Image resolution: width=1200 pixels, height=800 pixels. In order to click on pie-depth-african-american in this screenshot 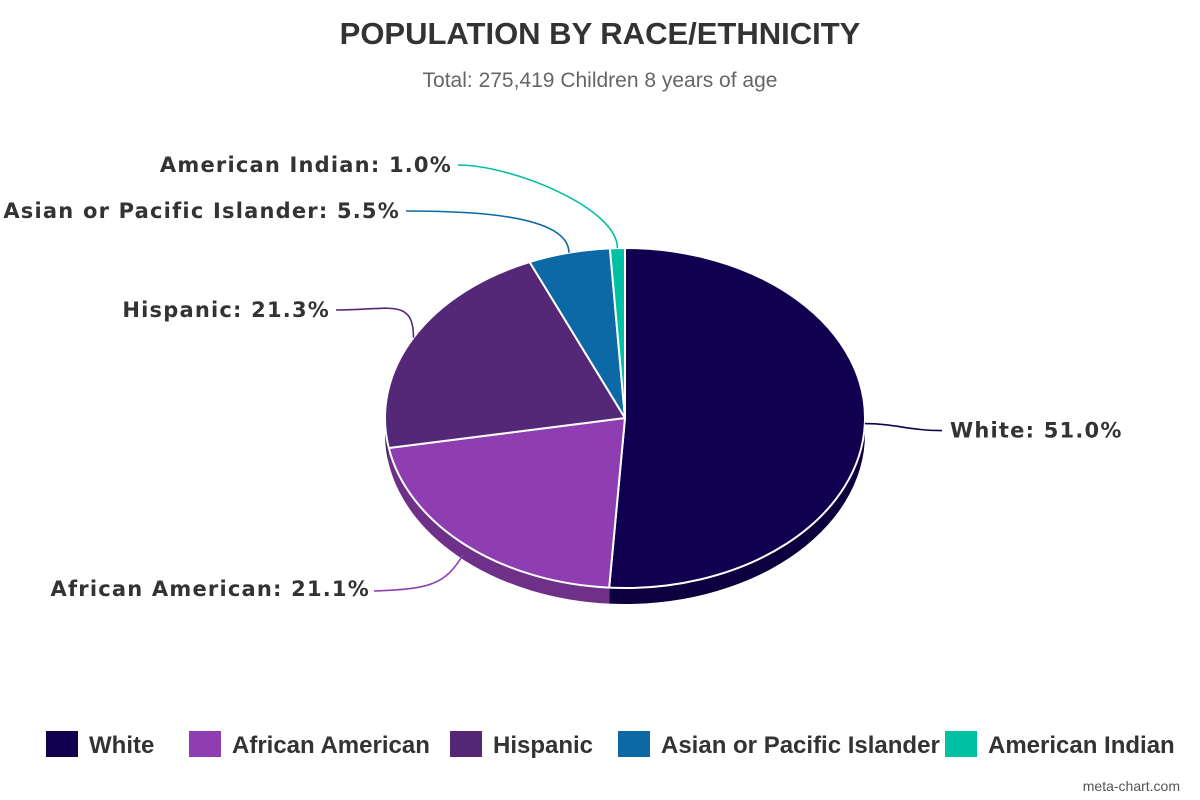, I will do `click(499, 526)`.